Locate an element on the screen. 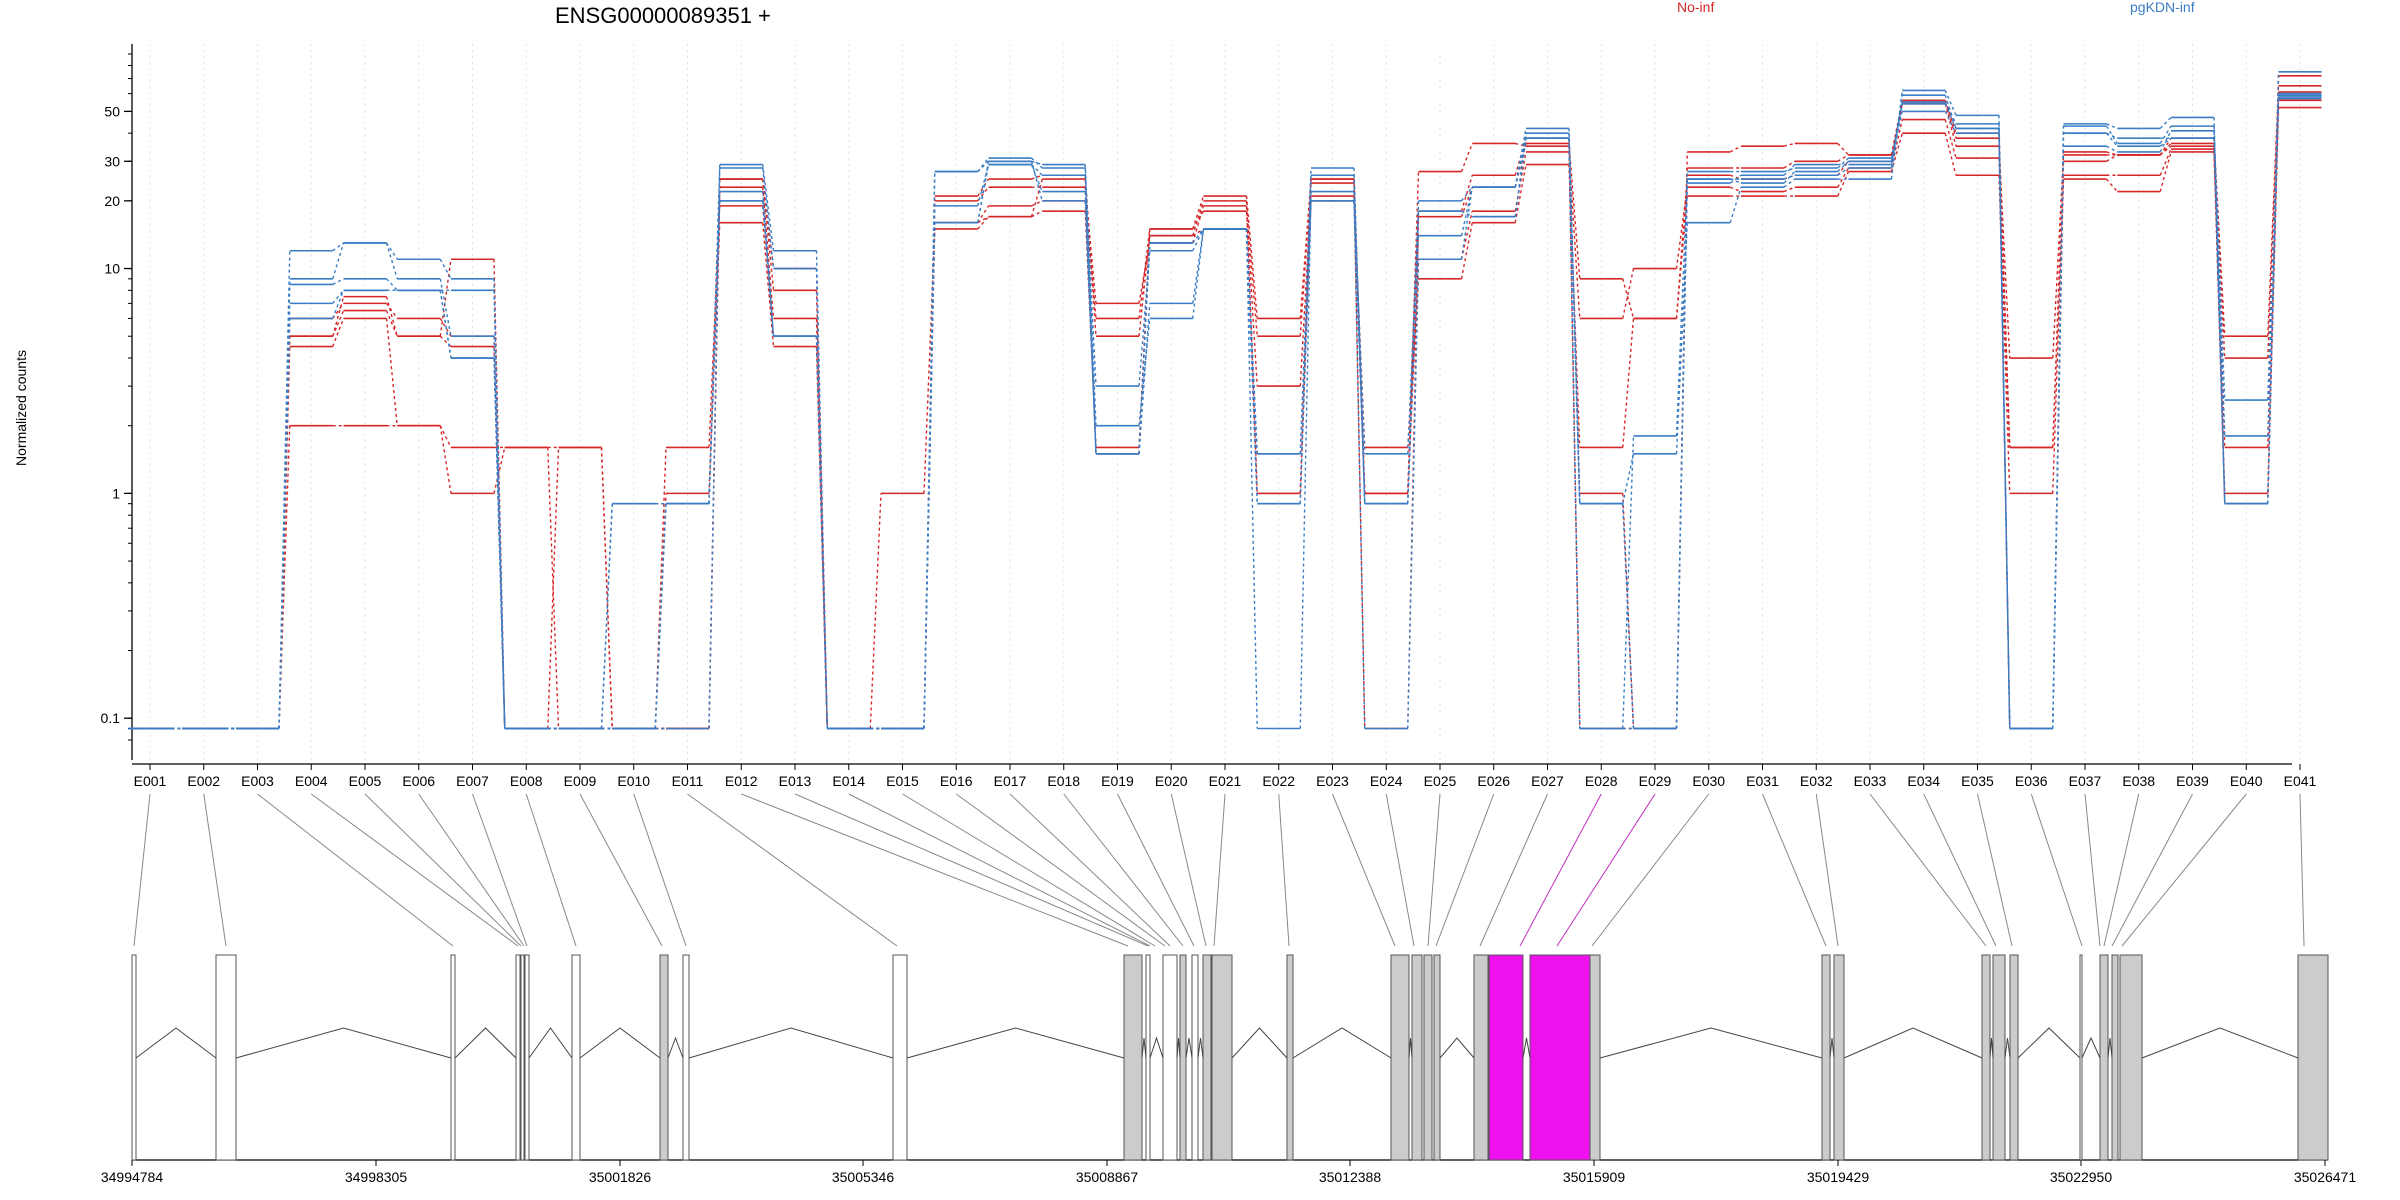 This screenshot has width=2400, height=1200. x-tick-label: E032 is located at coordinates (1816, 781).